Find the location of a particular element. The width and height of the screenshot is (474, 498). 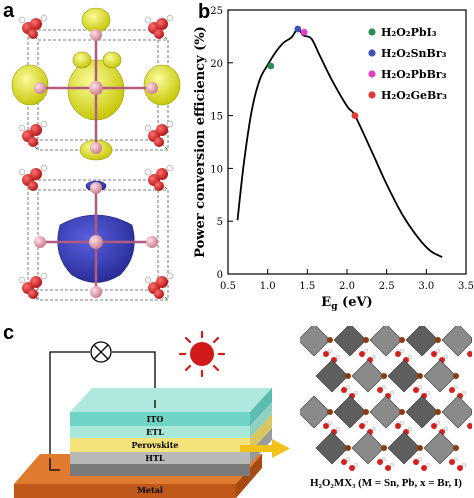

y-tick-label: 10 is located at coordinates (216, 169).